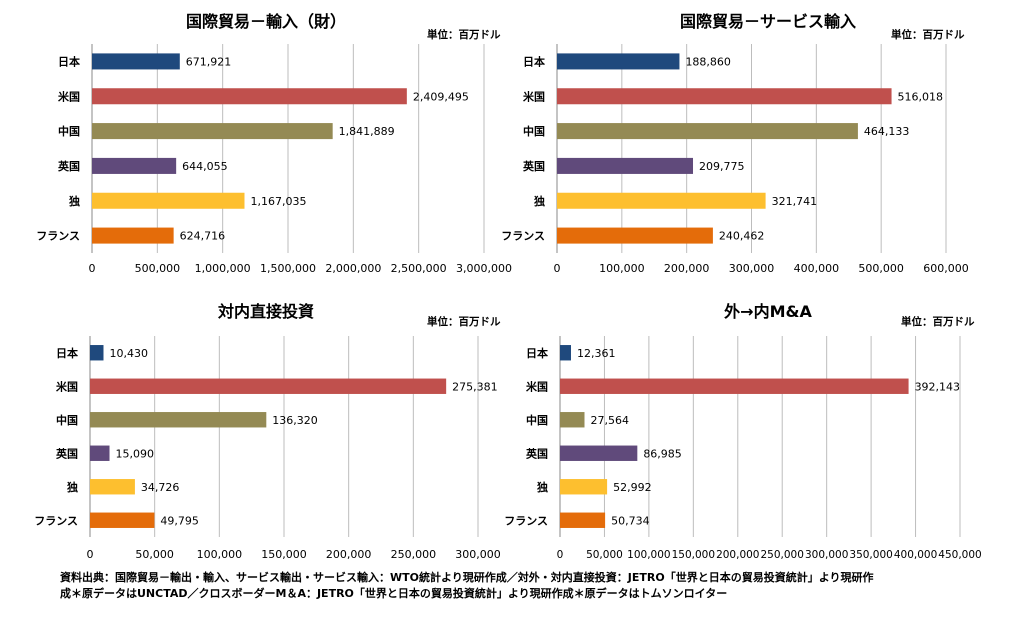 Image resolution: width=1024 pixels, height=627 pixels. I want to click on bar-value-label: 50,734, so click(630, 520).